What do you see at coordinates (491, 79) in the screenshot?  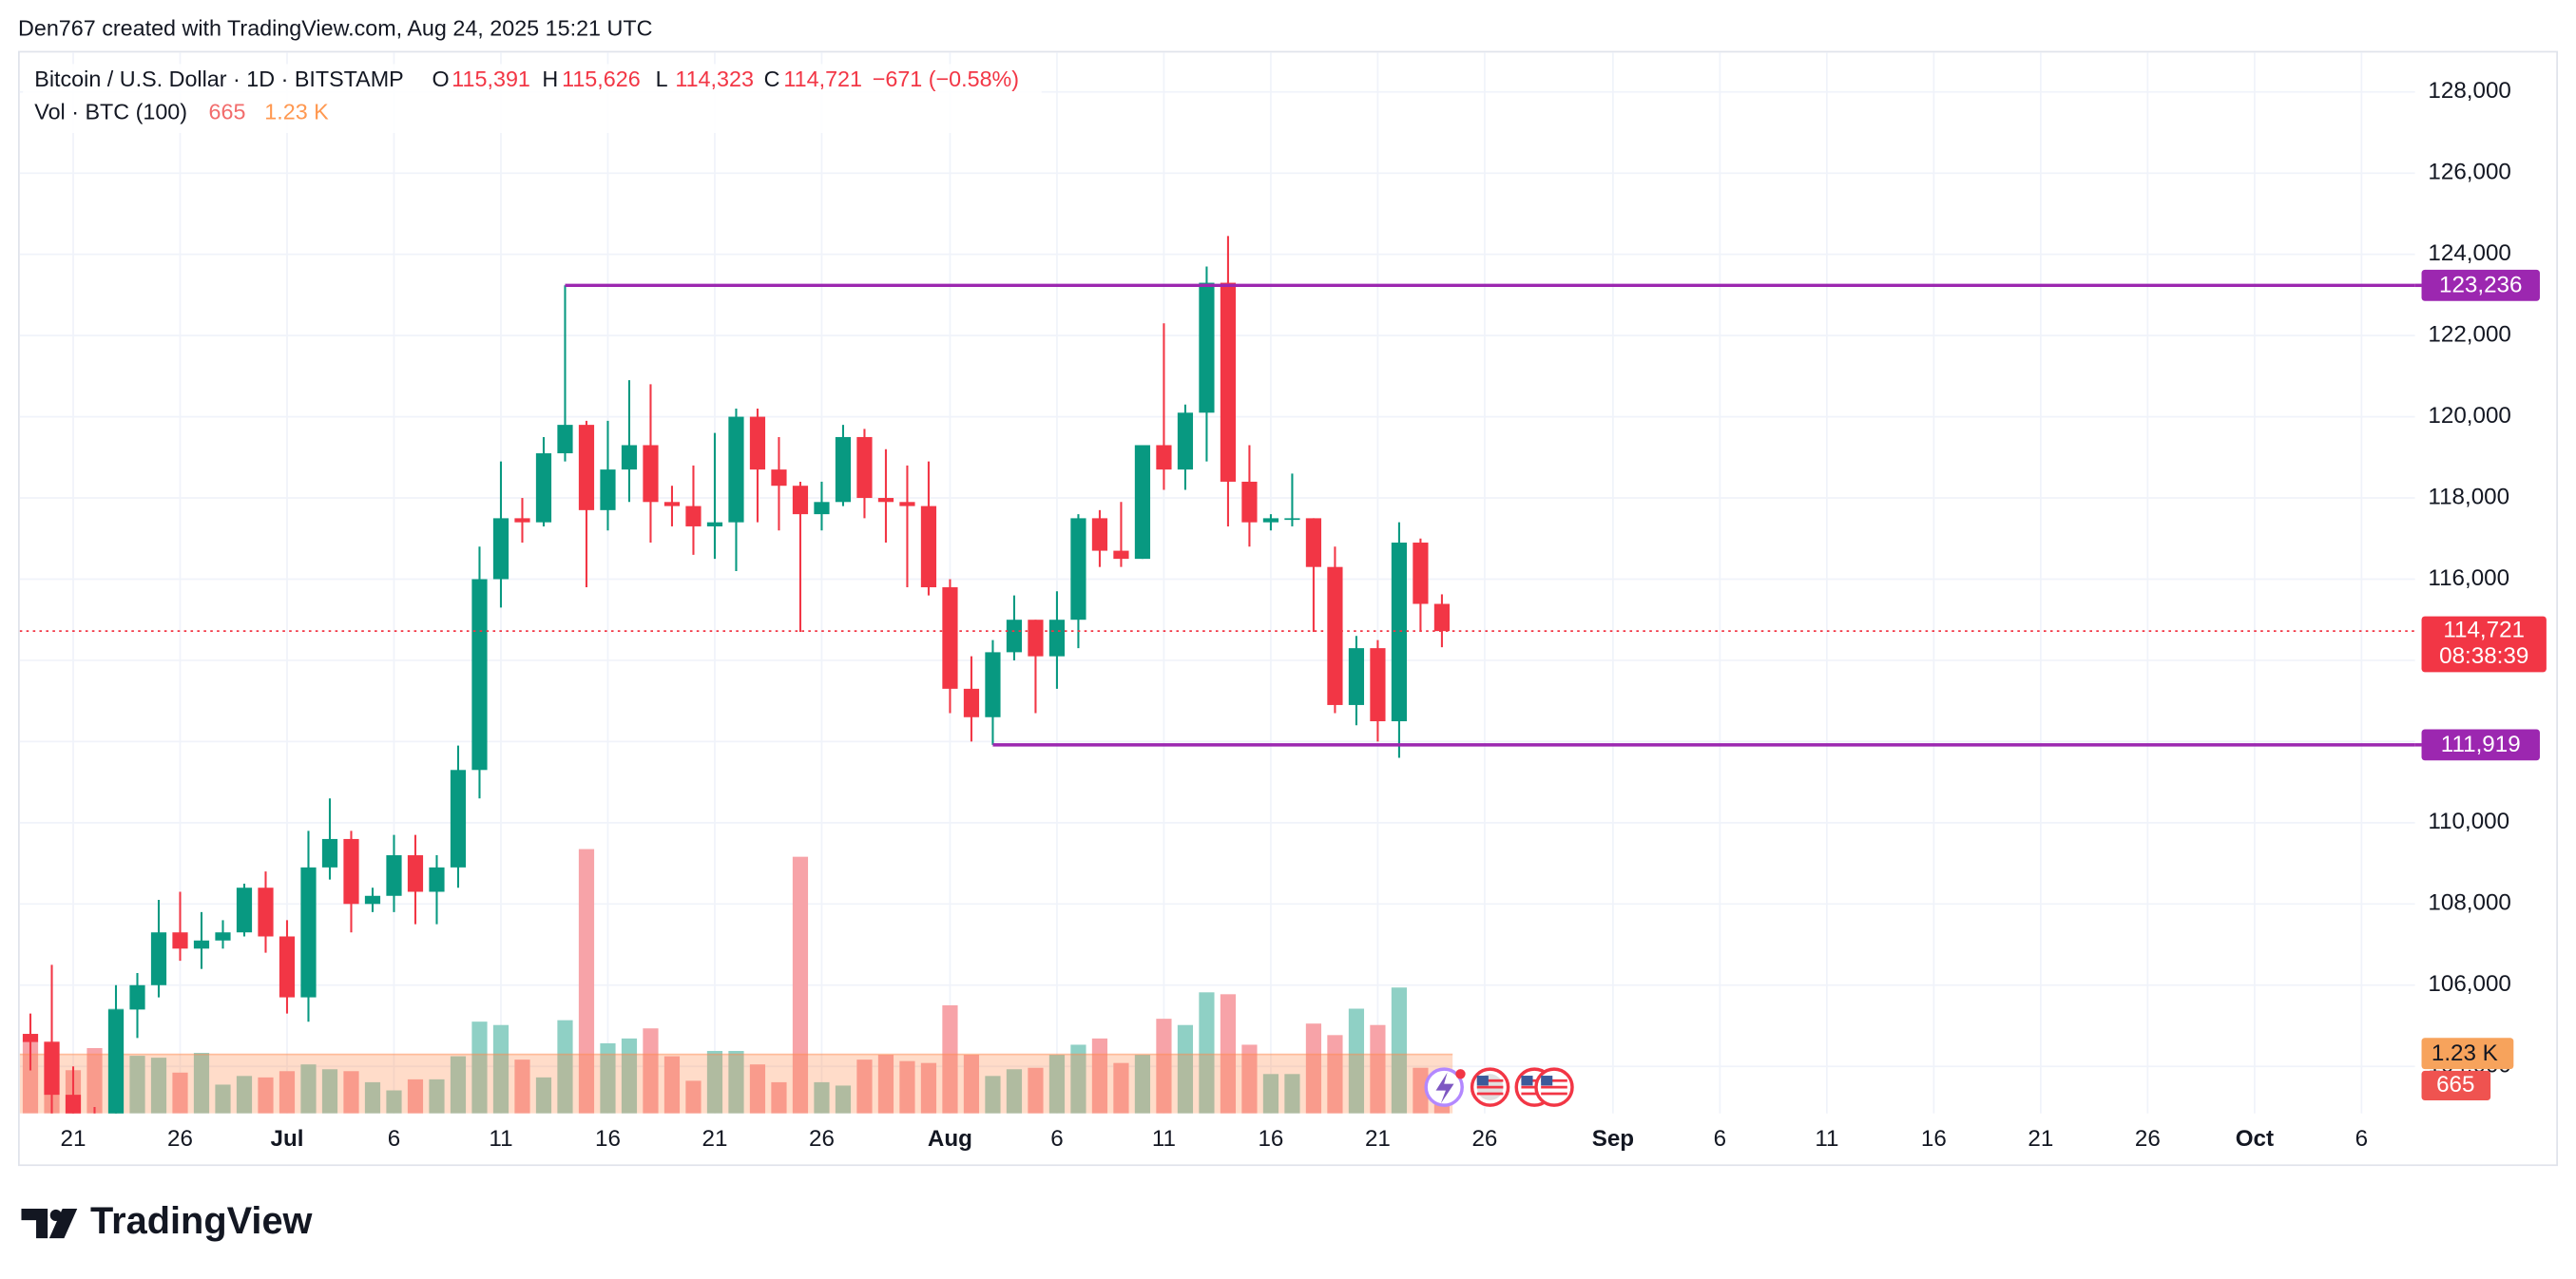 I see `legend-value: 115,391` at bounding box center [491, 79].